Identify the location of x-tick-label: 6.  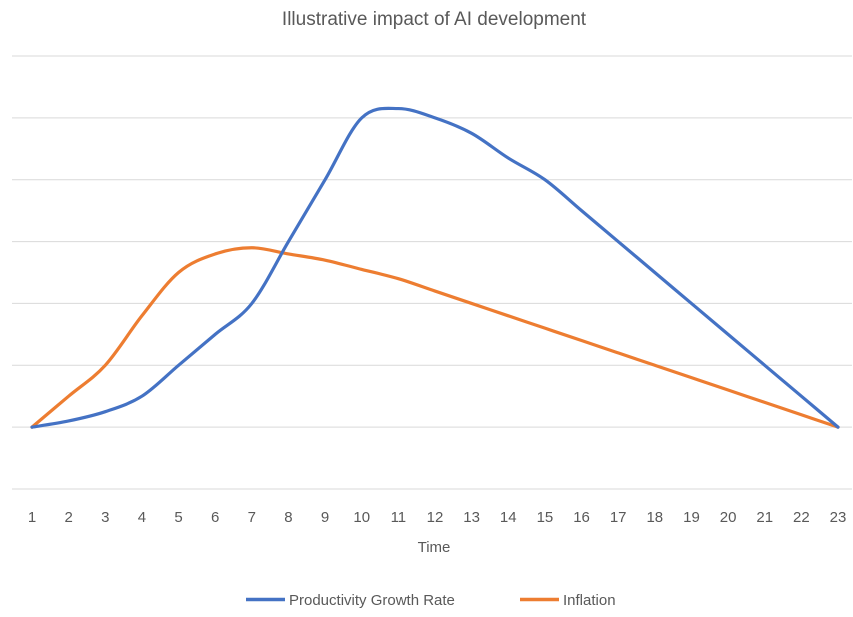
(215, 517).